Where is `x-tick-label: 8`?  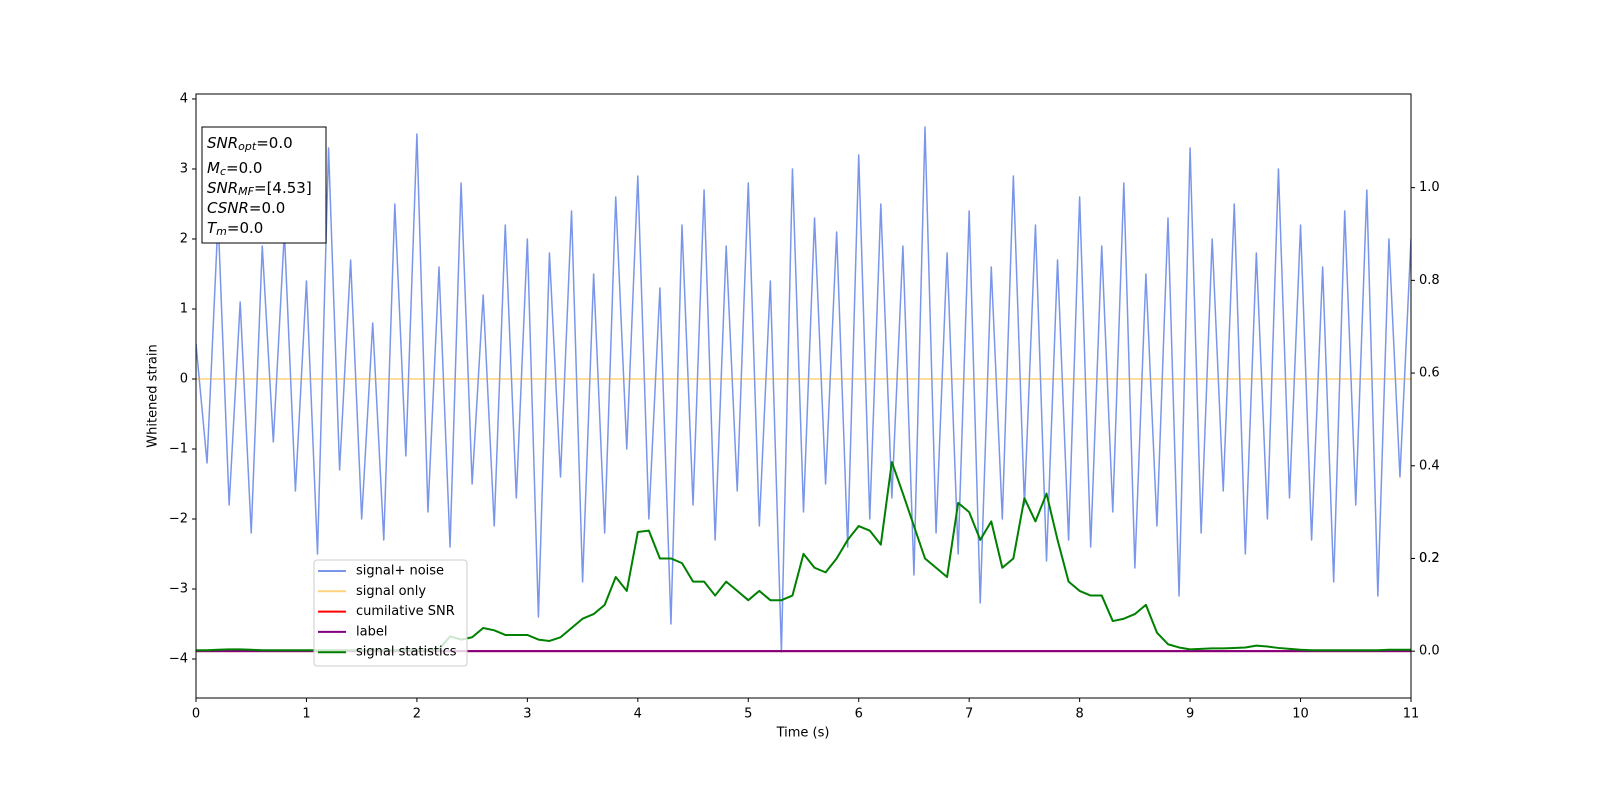
x-tick-label: 8 is located at coordinates (1079, 714).